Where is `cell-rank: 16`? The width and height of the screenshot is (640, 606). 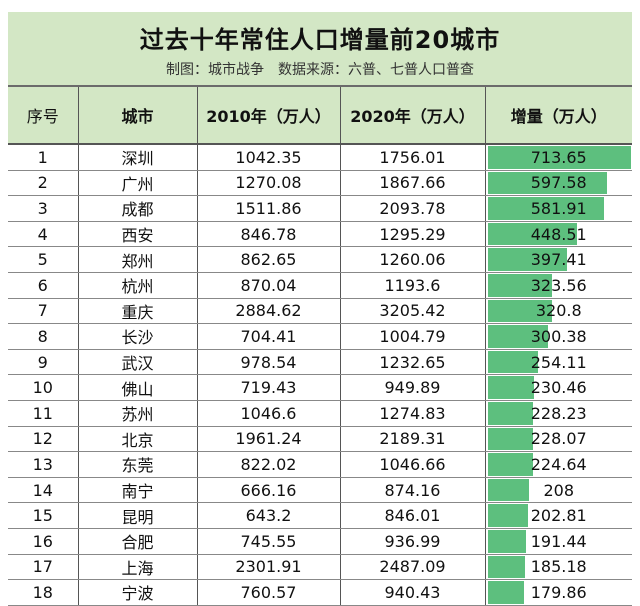
cell-rank: 16 is located at coordinates (43, 541).